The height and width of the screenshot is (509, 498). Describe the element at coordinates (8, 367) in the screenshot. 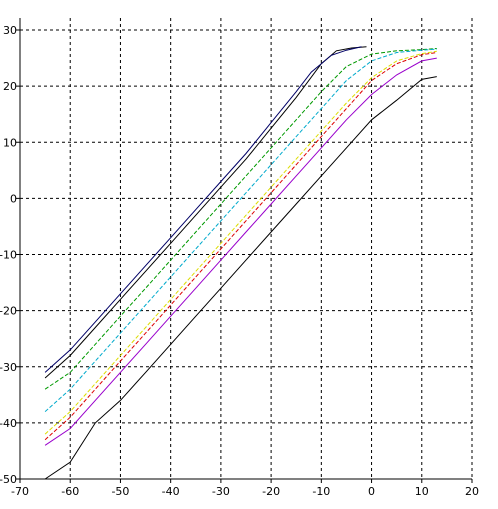

I see `y-tick-label: -30` at that location.